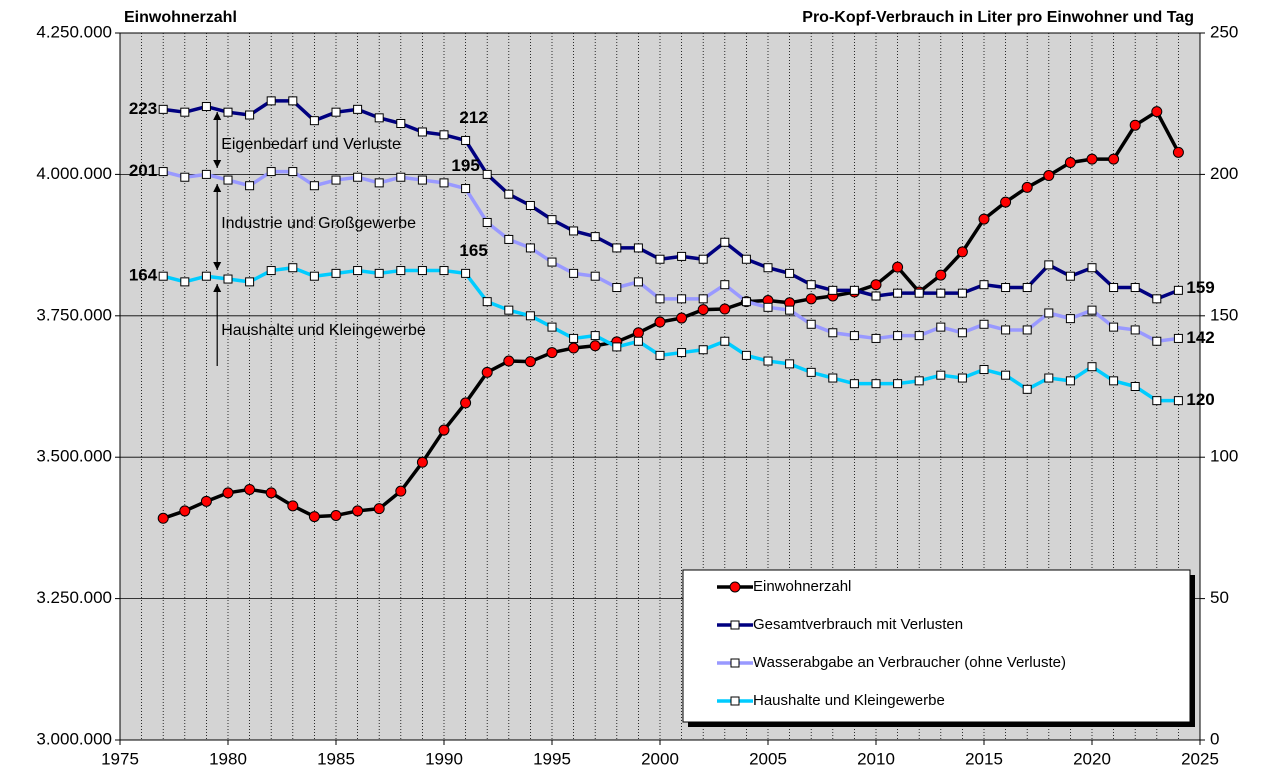 This screenshot has height=776, width=1264. Describe the element at coordinates (876, 758) in the screenshot. I see `x-tick-label: 2010` at that location.